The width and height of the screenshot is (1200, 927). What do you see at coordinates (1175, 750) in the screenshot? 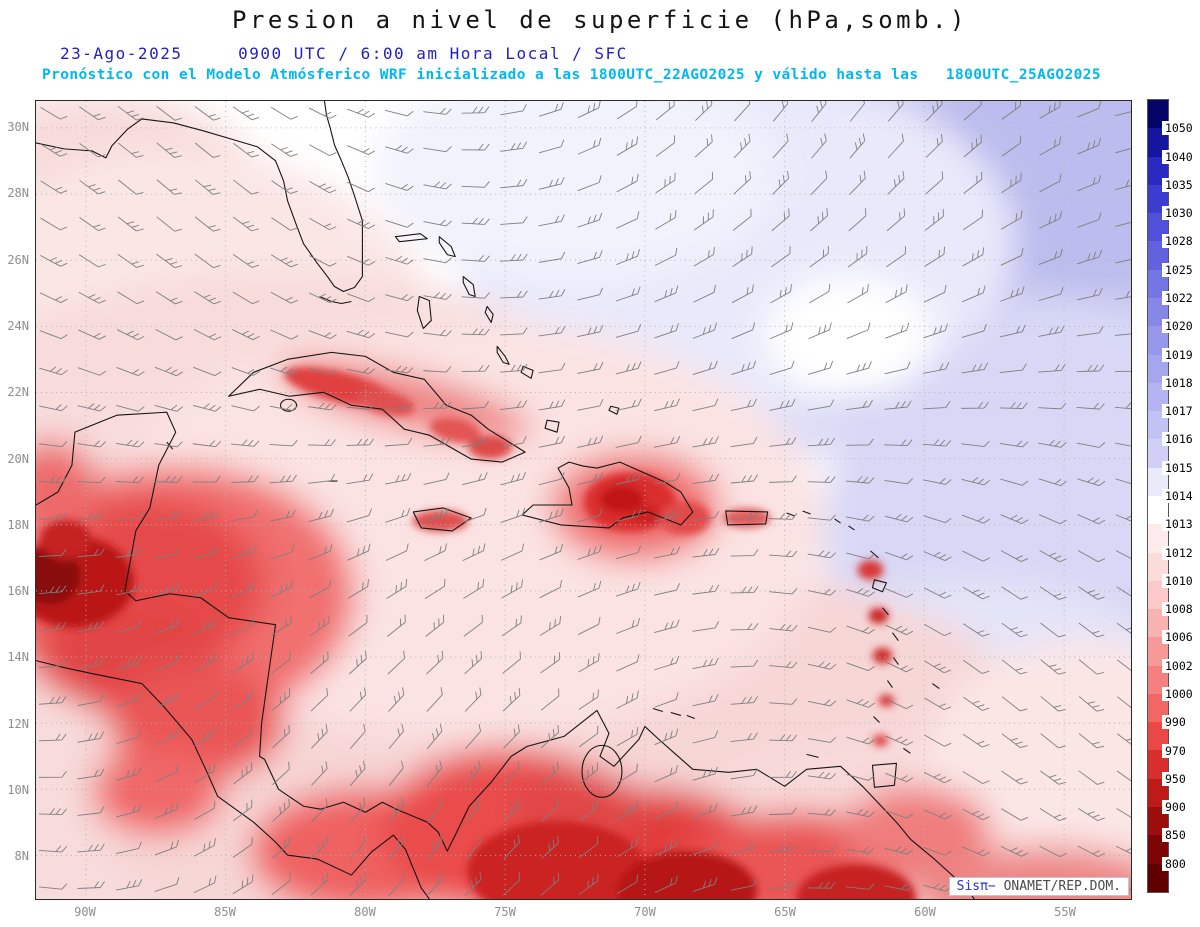
I see `colorbar-label: 970` at bounding box center [1175, 750].